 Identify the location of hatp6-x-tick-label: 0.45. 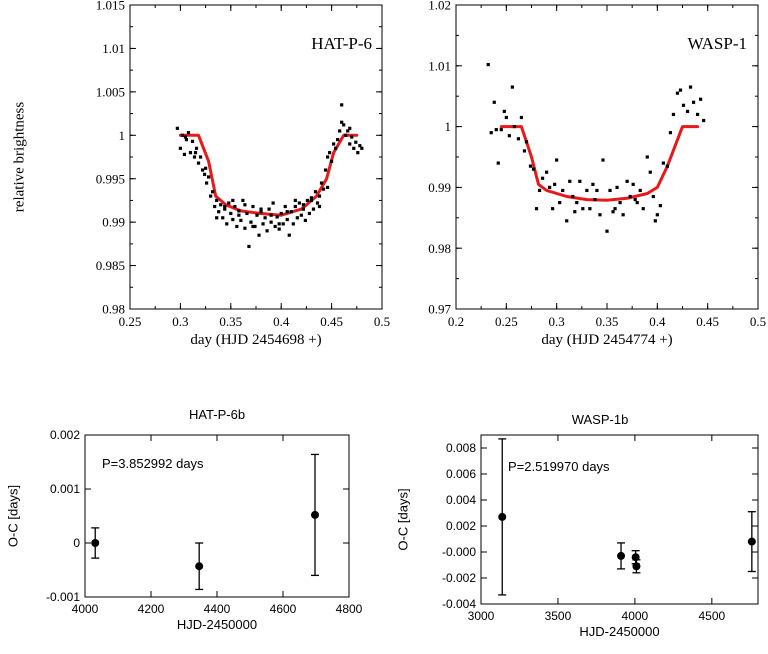
(331, 321).